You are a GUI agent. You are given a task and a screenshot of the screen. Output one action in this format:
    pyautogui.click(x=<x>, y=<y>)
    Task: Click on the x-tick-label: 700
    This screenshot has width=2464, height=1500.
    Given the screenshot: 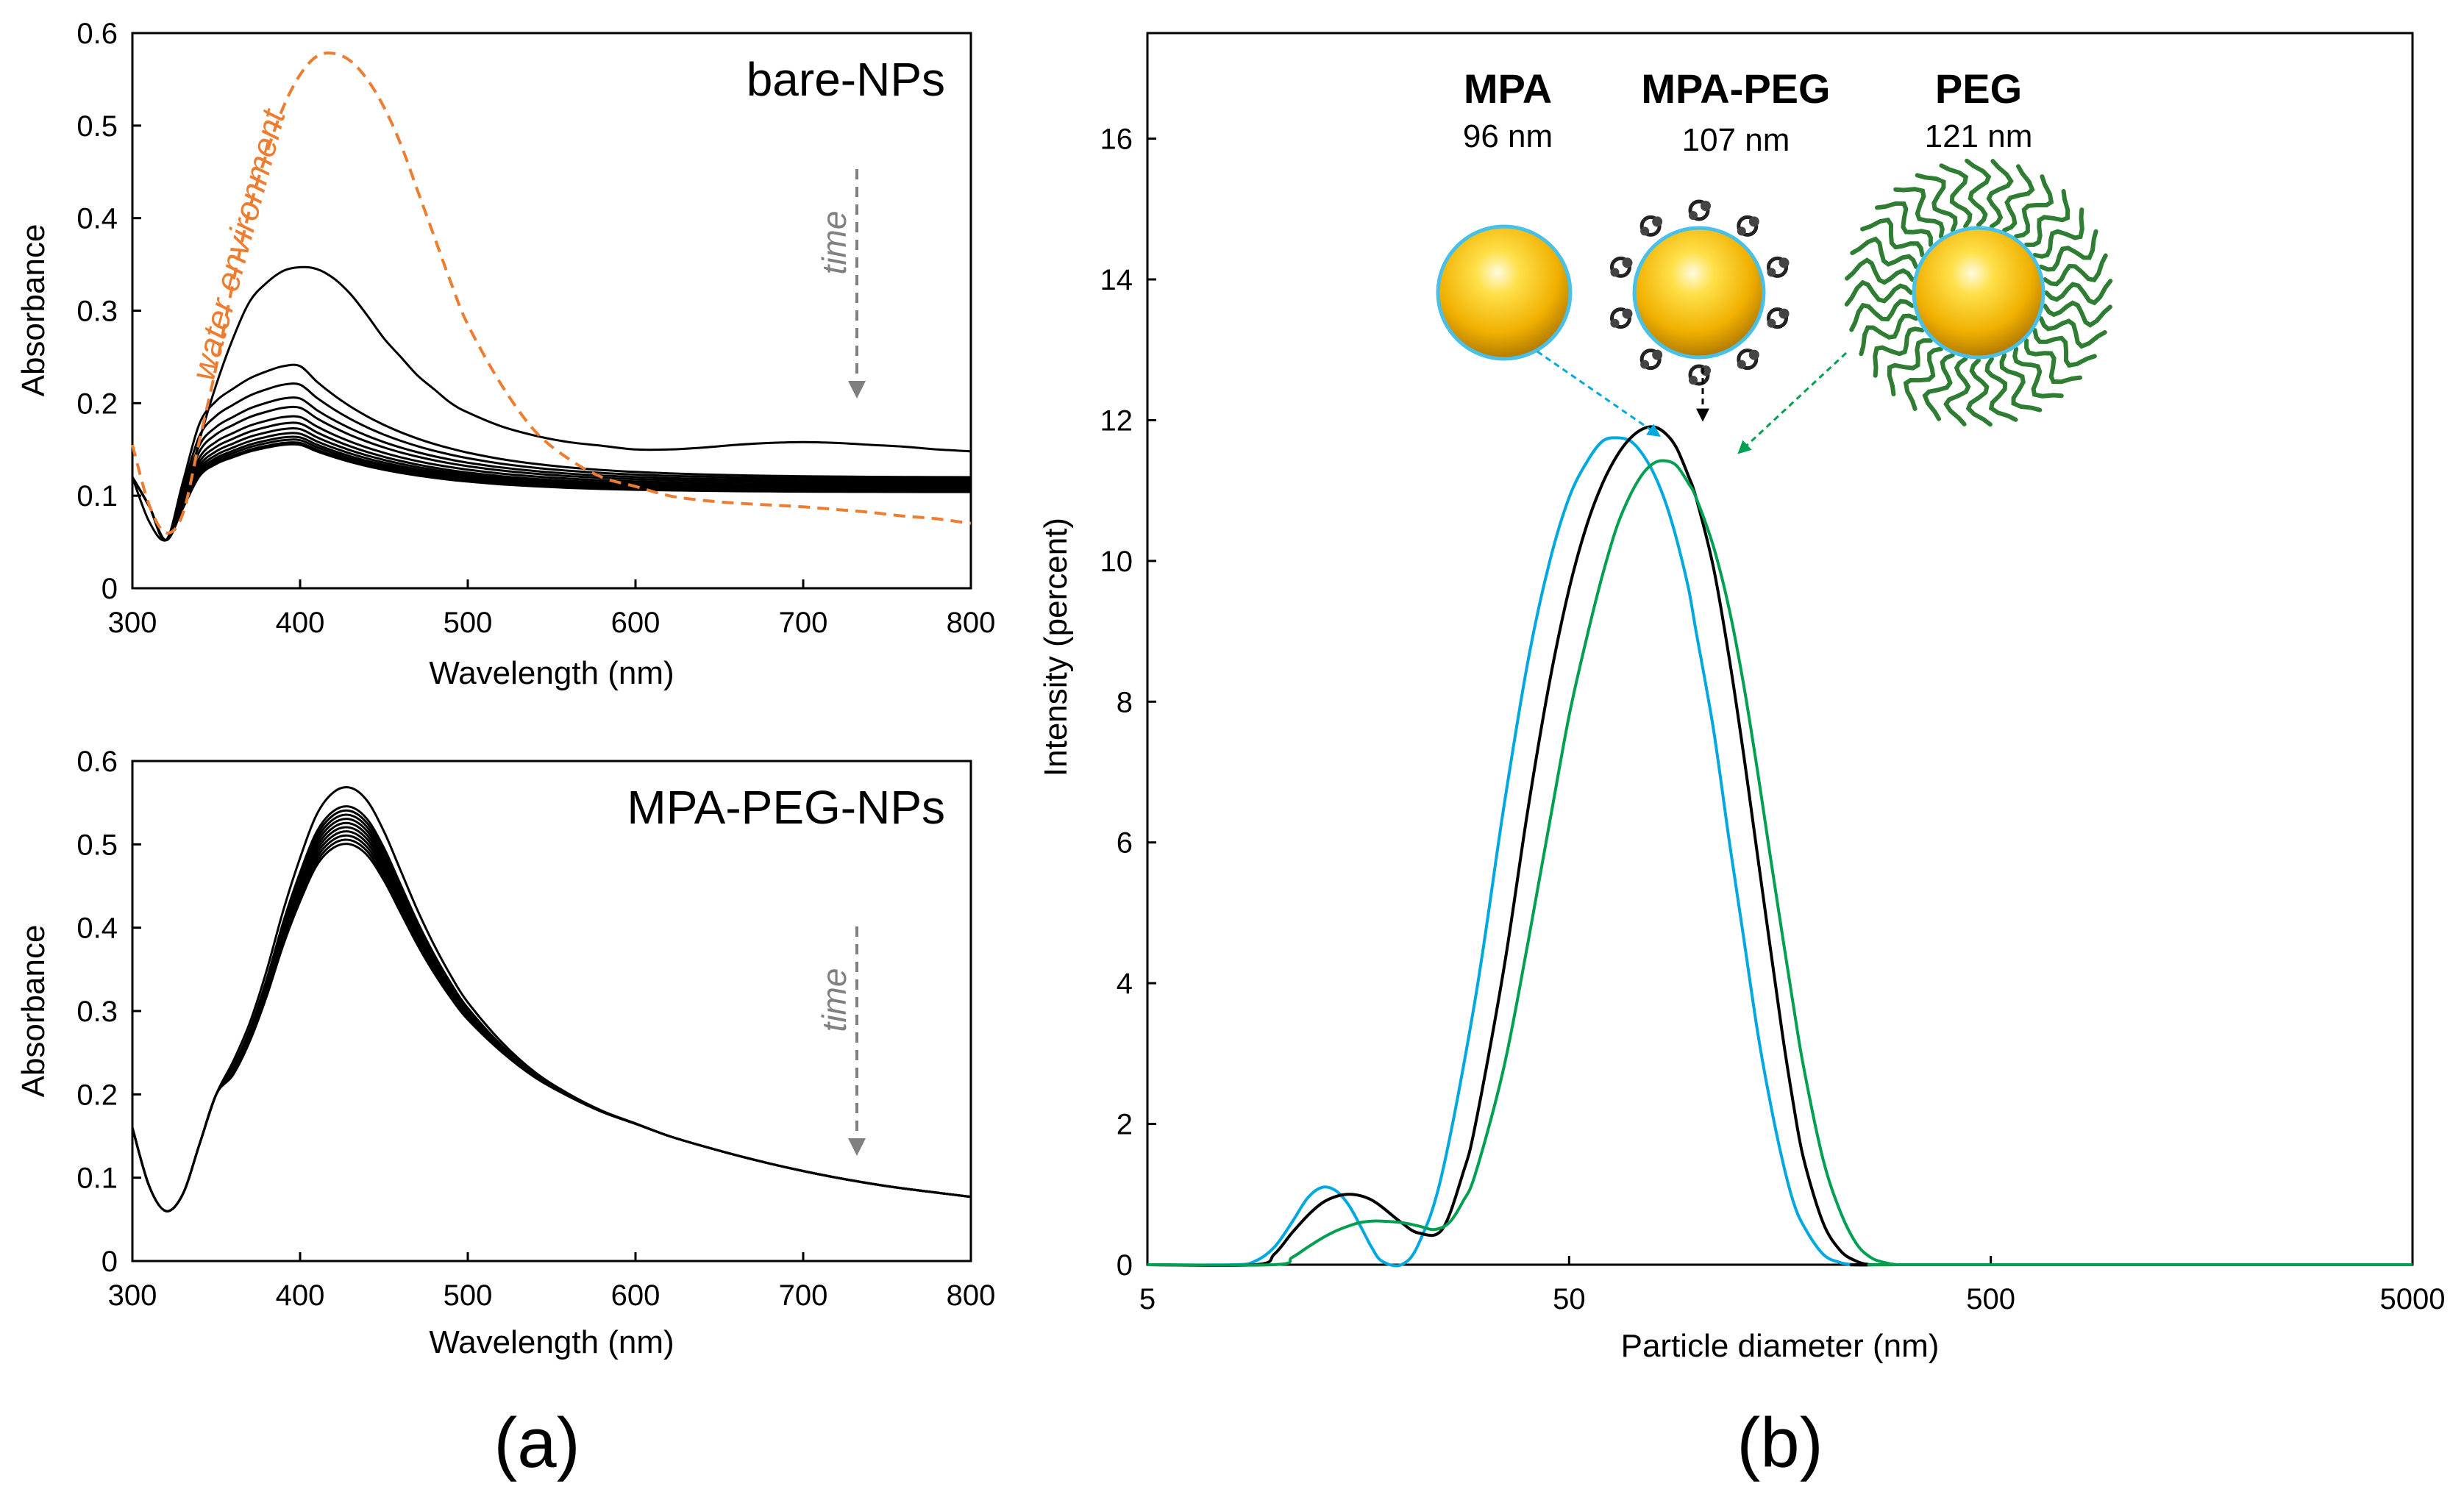 What is the action you would take?
    pyautogui.click(x=803, y=1296)
    